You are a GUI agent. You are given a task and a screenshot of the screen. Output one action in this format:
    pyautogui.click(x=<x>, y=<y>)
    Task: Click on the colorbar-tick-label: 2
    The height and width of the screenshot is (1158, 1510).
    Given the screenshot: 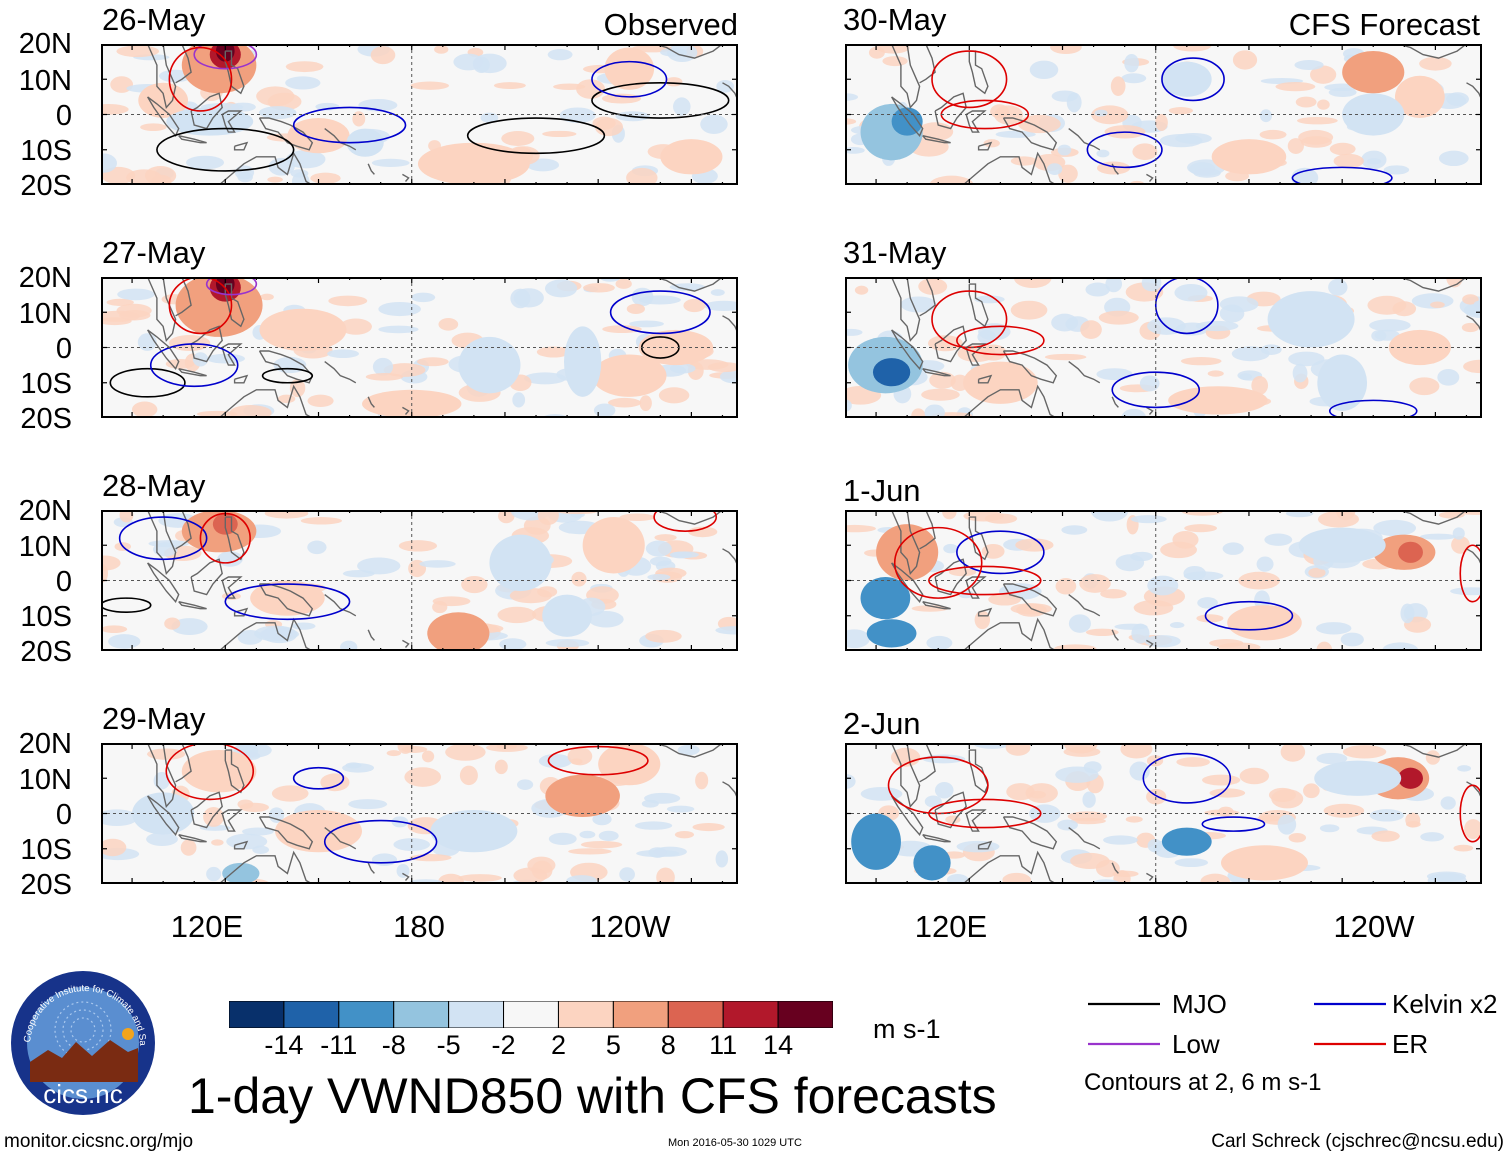 What is the action you would take?
    pyautogui.click(x=558, y=1045)
    